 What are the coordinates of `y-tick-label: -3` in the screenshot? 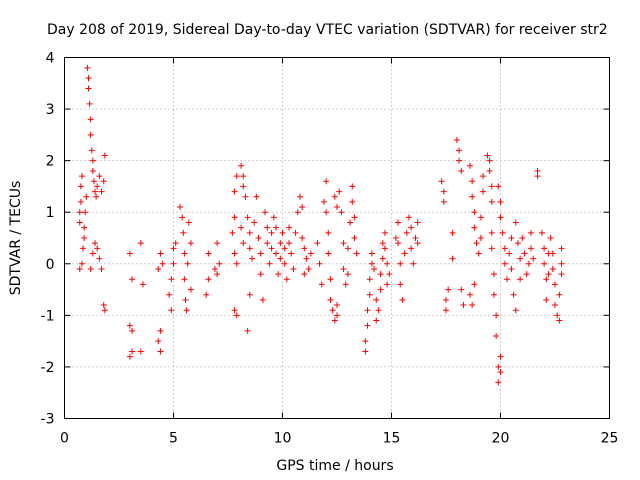 It's located at (48, 420).